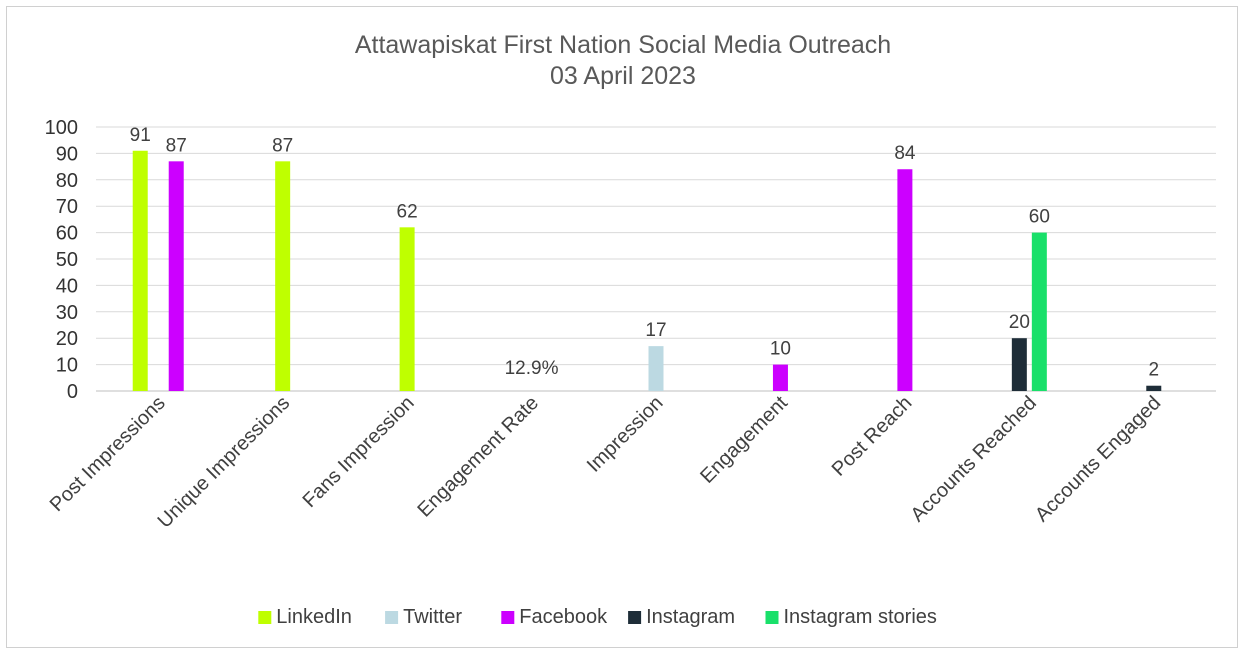  Describe the element at coordinates (72, 392) in the screenshot. I see `y-tick-label: 0` at that location.